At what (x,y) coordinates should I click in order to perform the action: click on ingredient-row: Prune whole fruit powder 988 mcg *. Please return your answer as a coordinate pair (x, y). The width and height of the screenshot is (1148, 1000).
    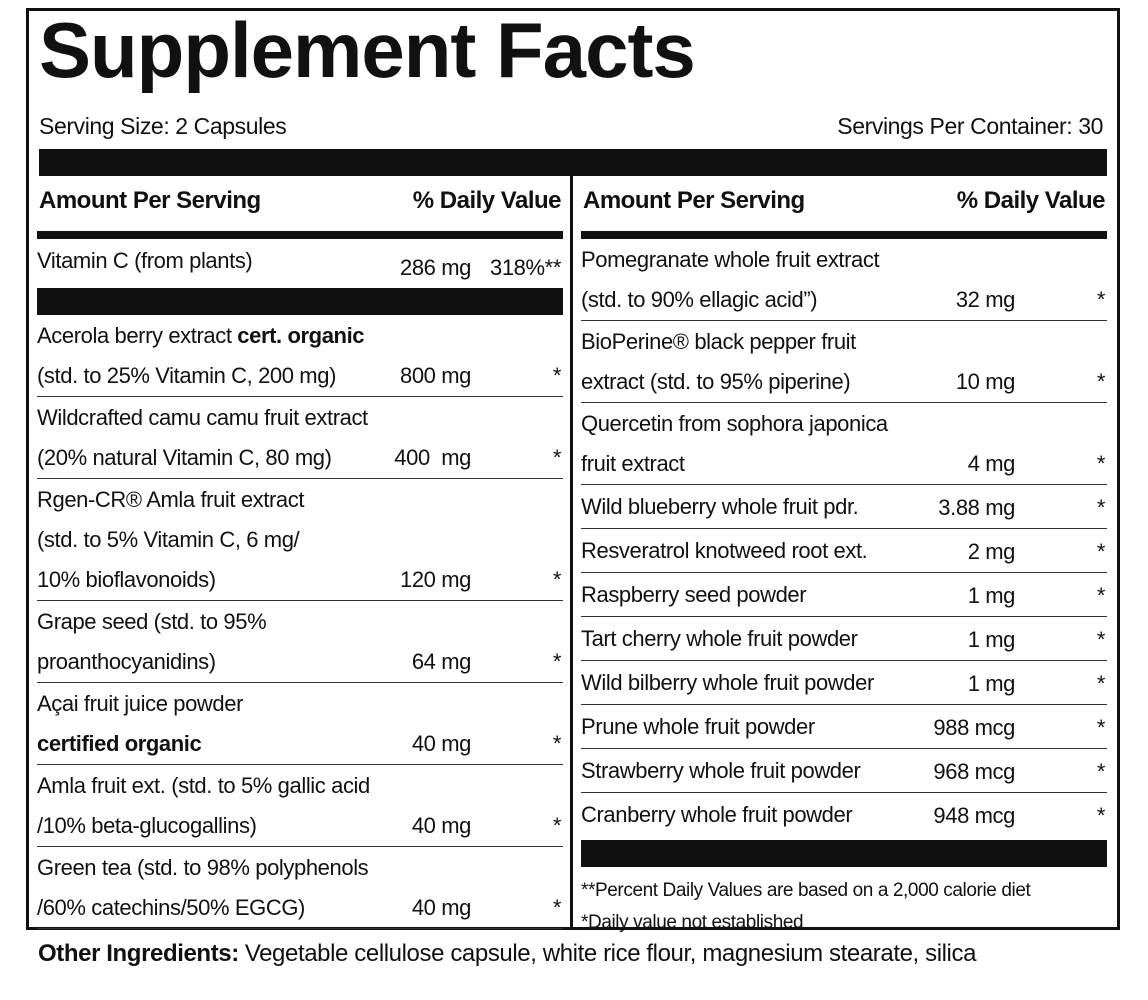
    Looking at the image, I should click on (844, 727).